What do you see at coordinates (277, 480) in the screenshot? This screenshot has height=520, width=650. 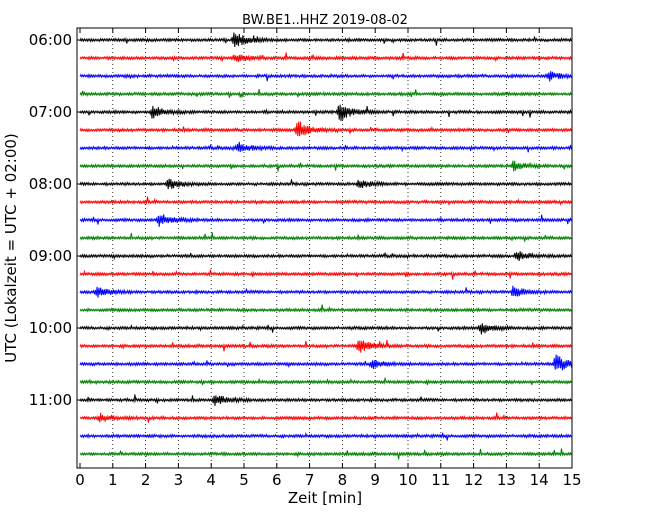 I see `x-tick-label: 6` at bounding box center [277, 480].